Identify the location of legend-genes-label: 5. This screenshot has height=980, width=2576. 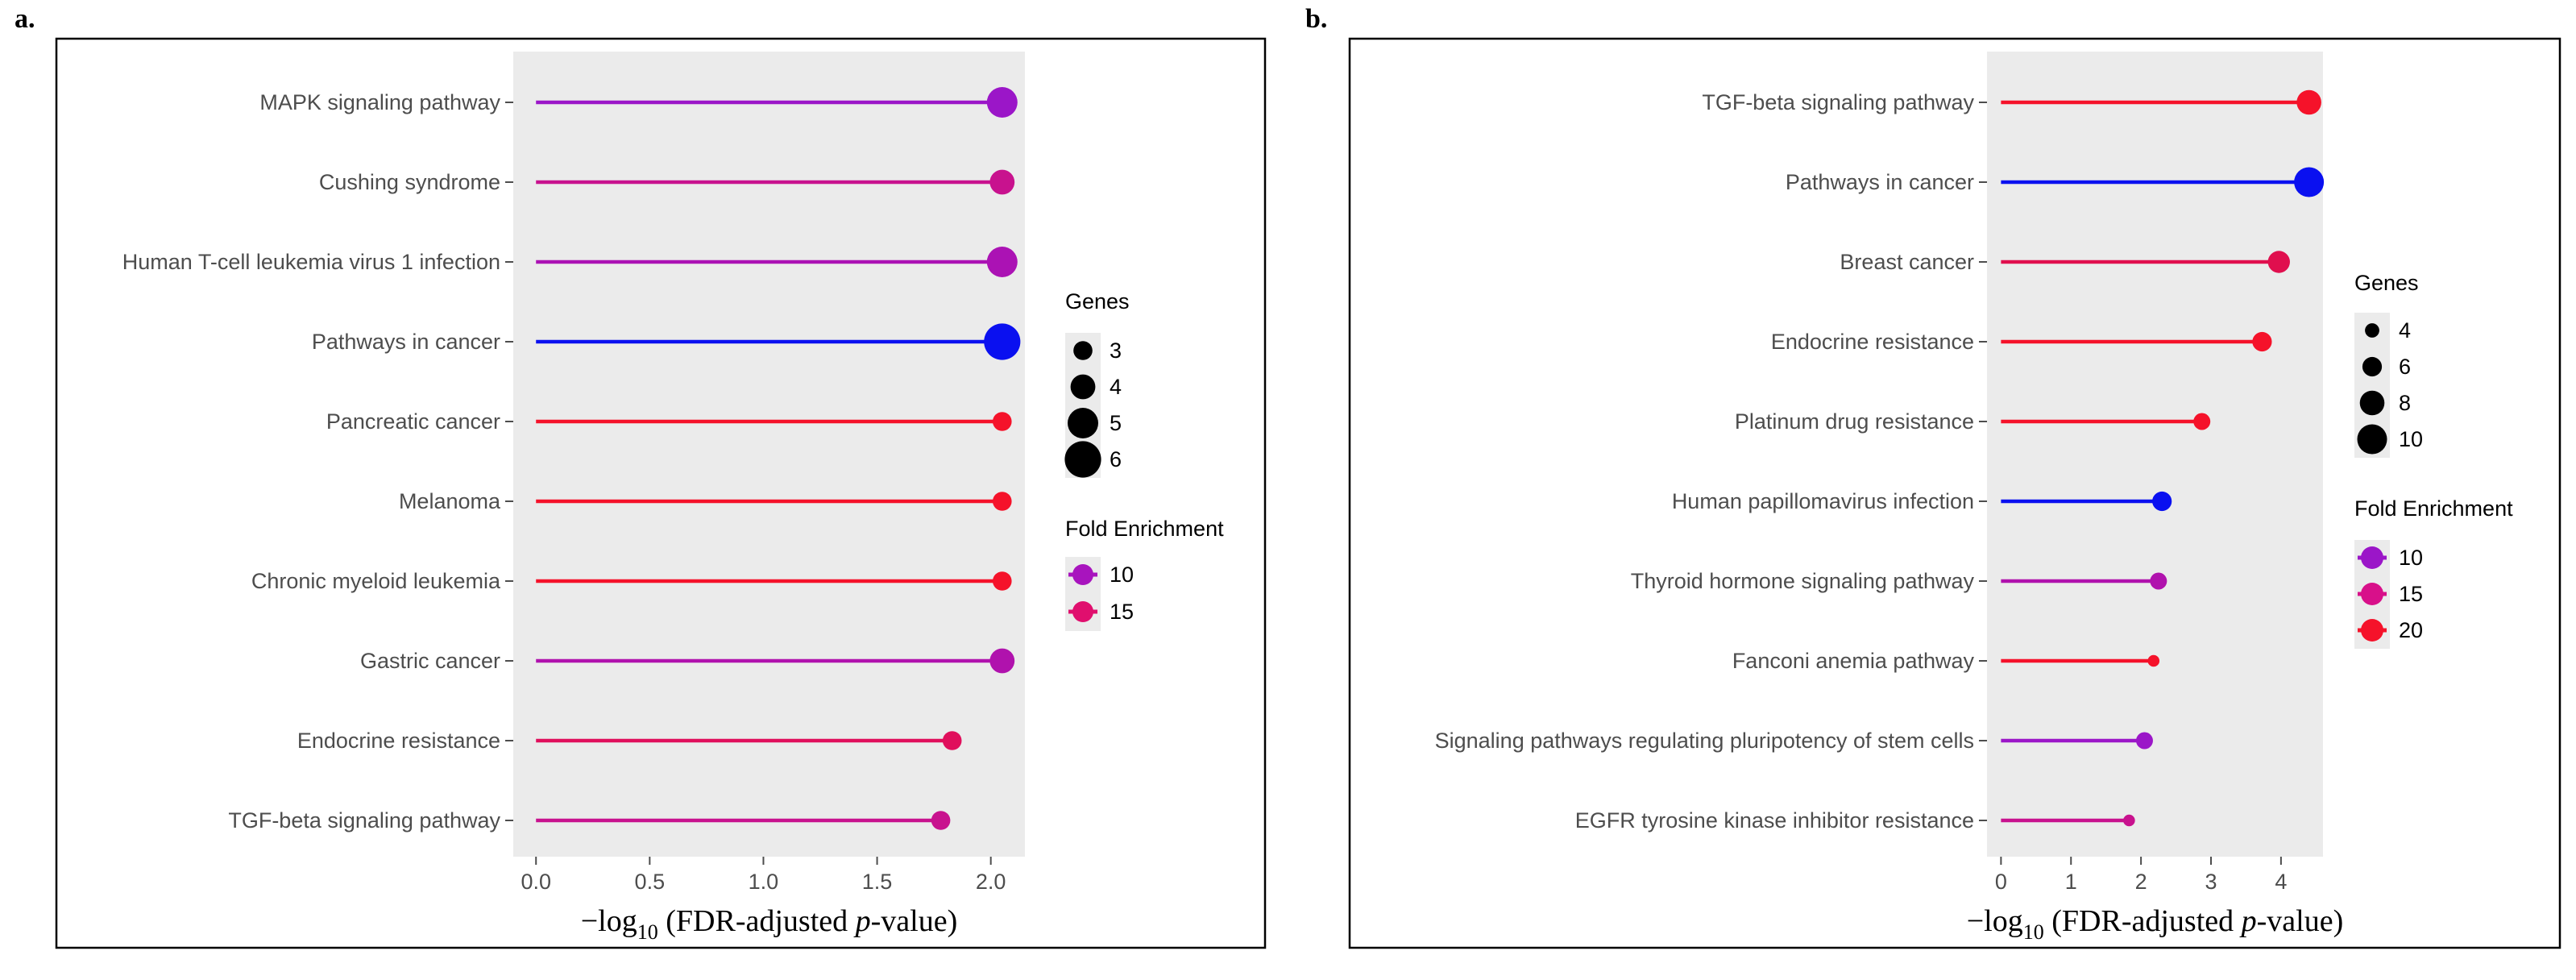
(1116, 423).